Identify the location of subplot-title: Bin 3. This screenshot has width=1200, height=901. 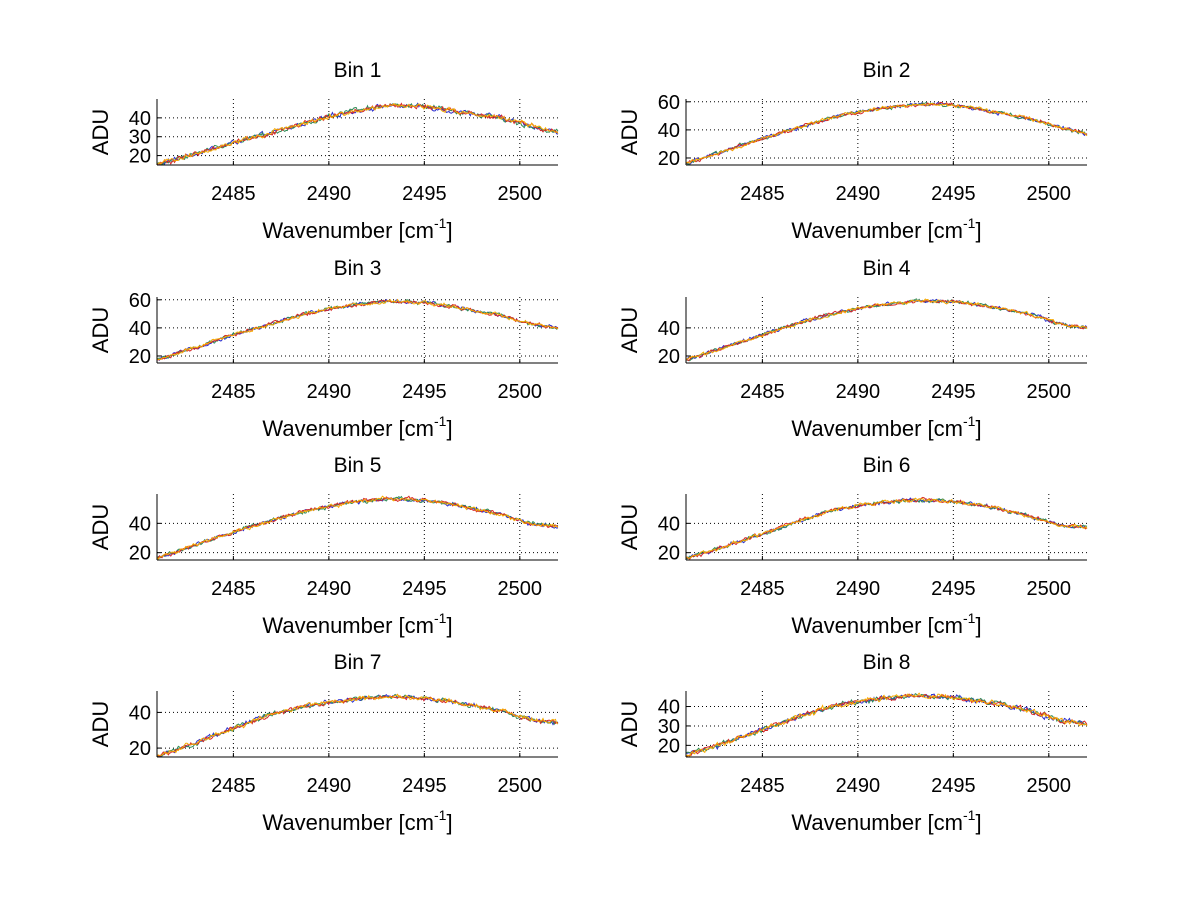
(358, 268).